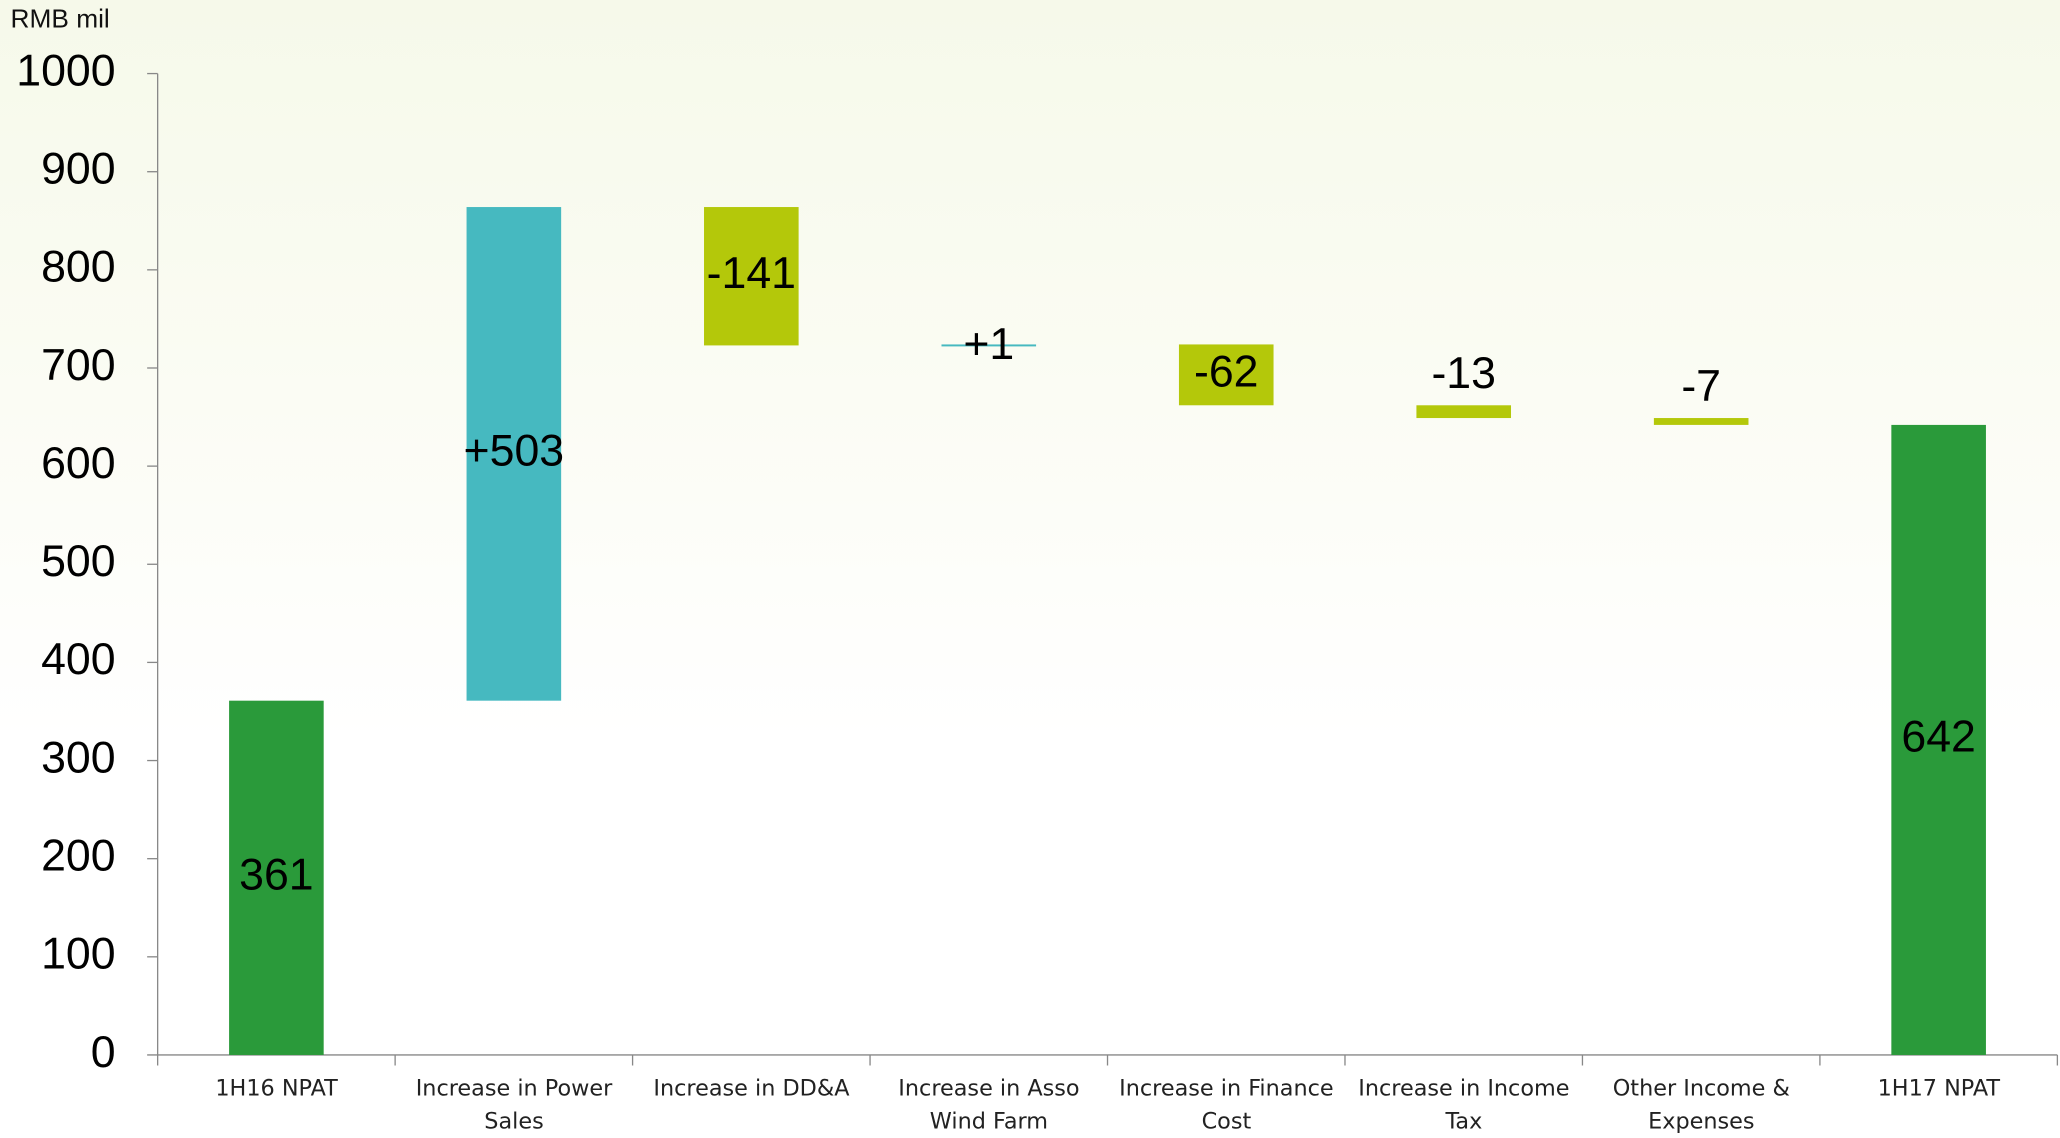 The width and height of the screenshot is (2060, 1138). I want to click on data-label: 642, so click(1938, 737).